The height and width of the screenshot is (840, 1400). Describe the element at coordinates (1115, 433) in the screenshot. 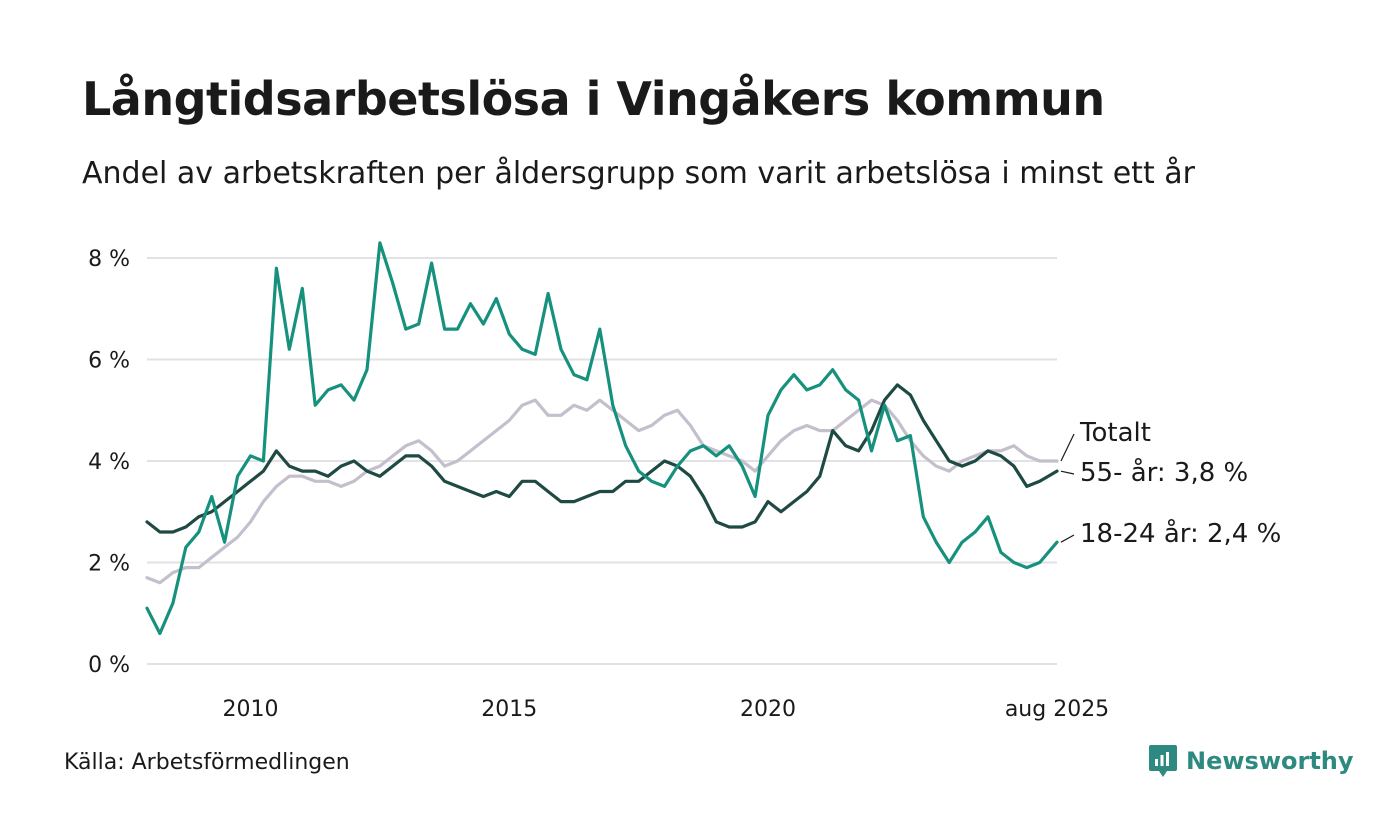

I see `series-end-label: Totalt` at that location.